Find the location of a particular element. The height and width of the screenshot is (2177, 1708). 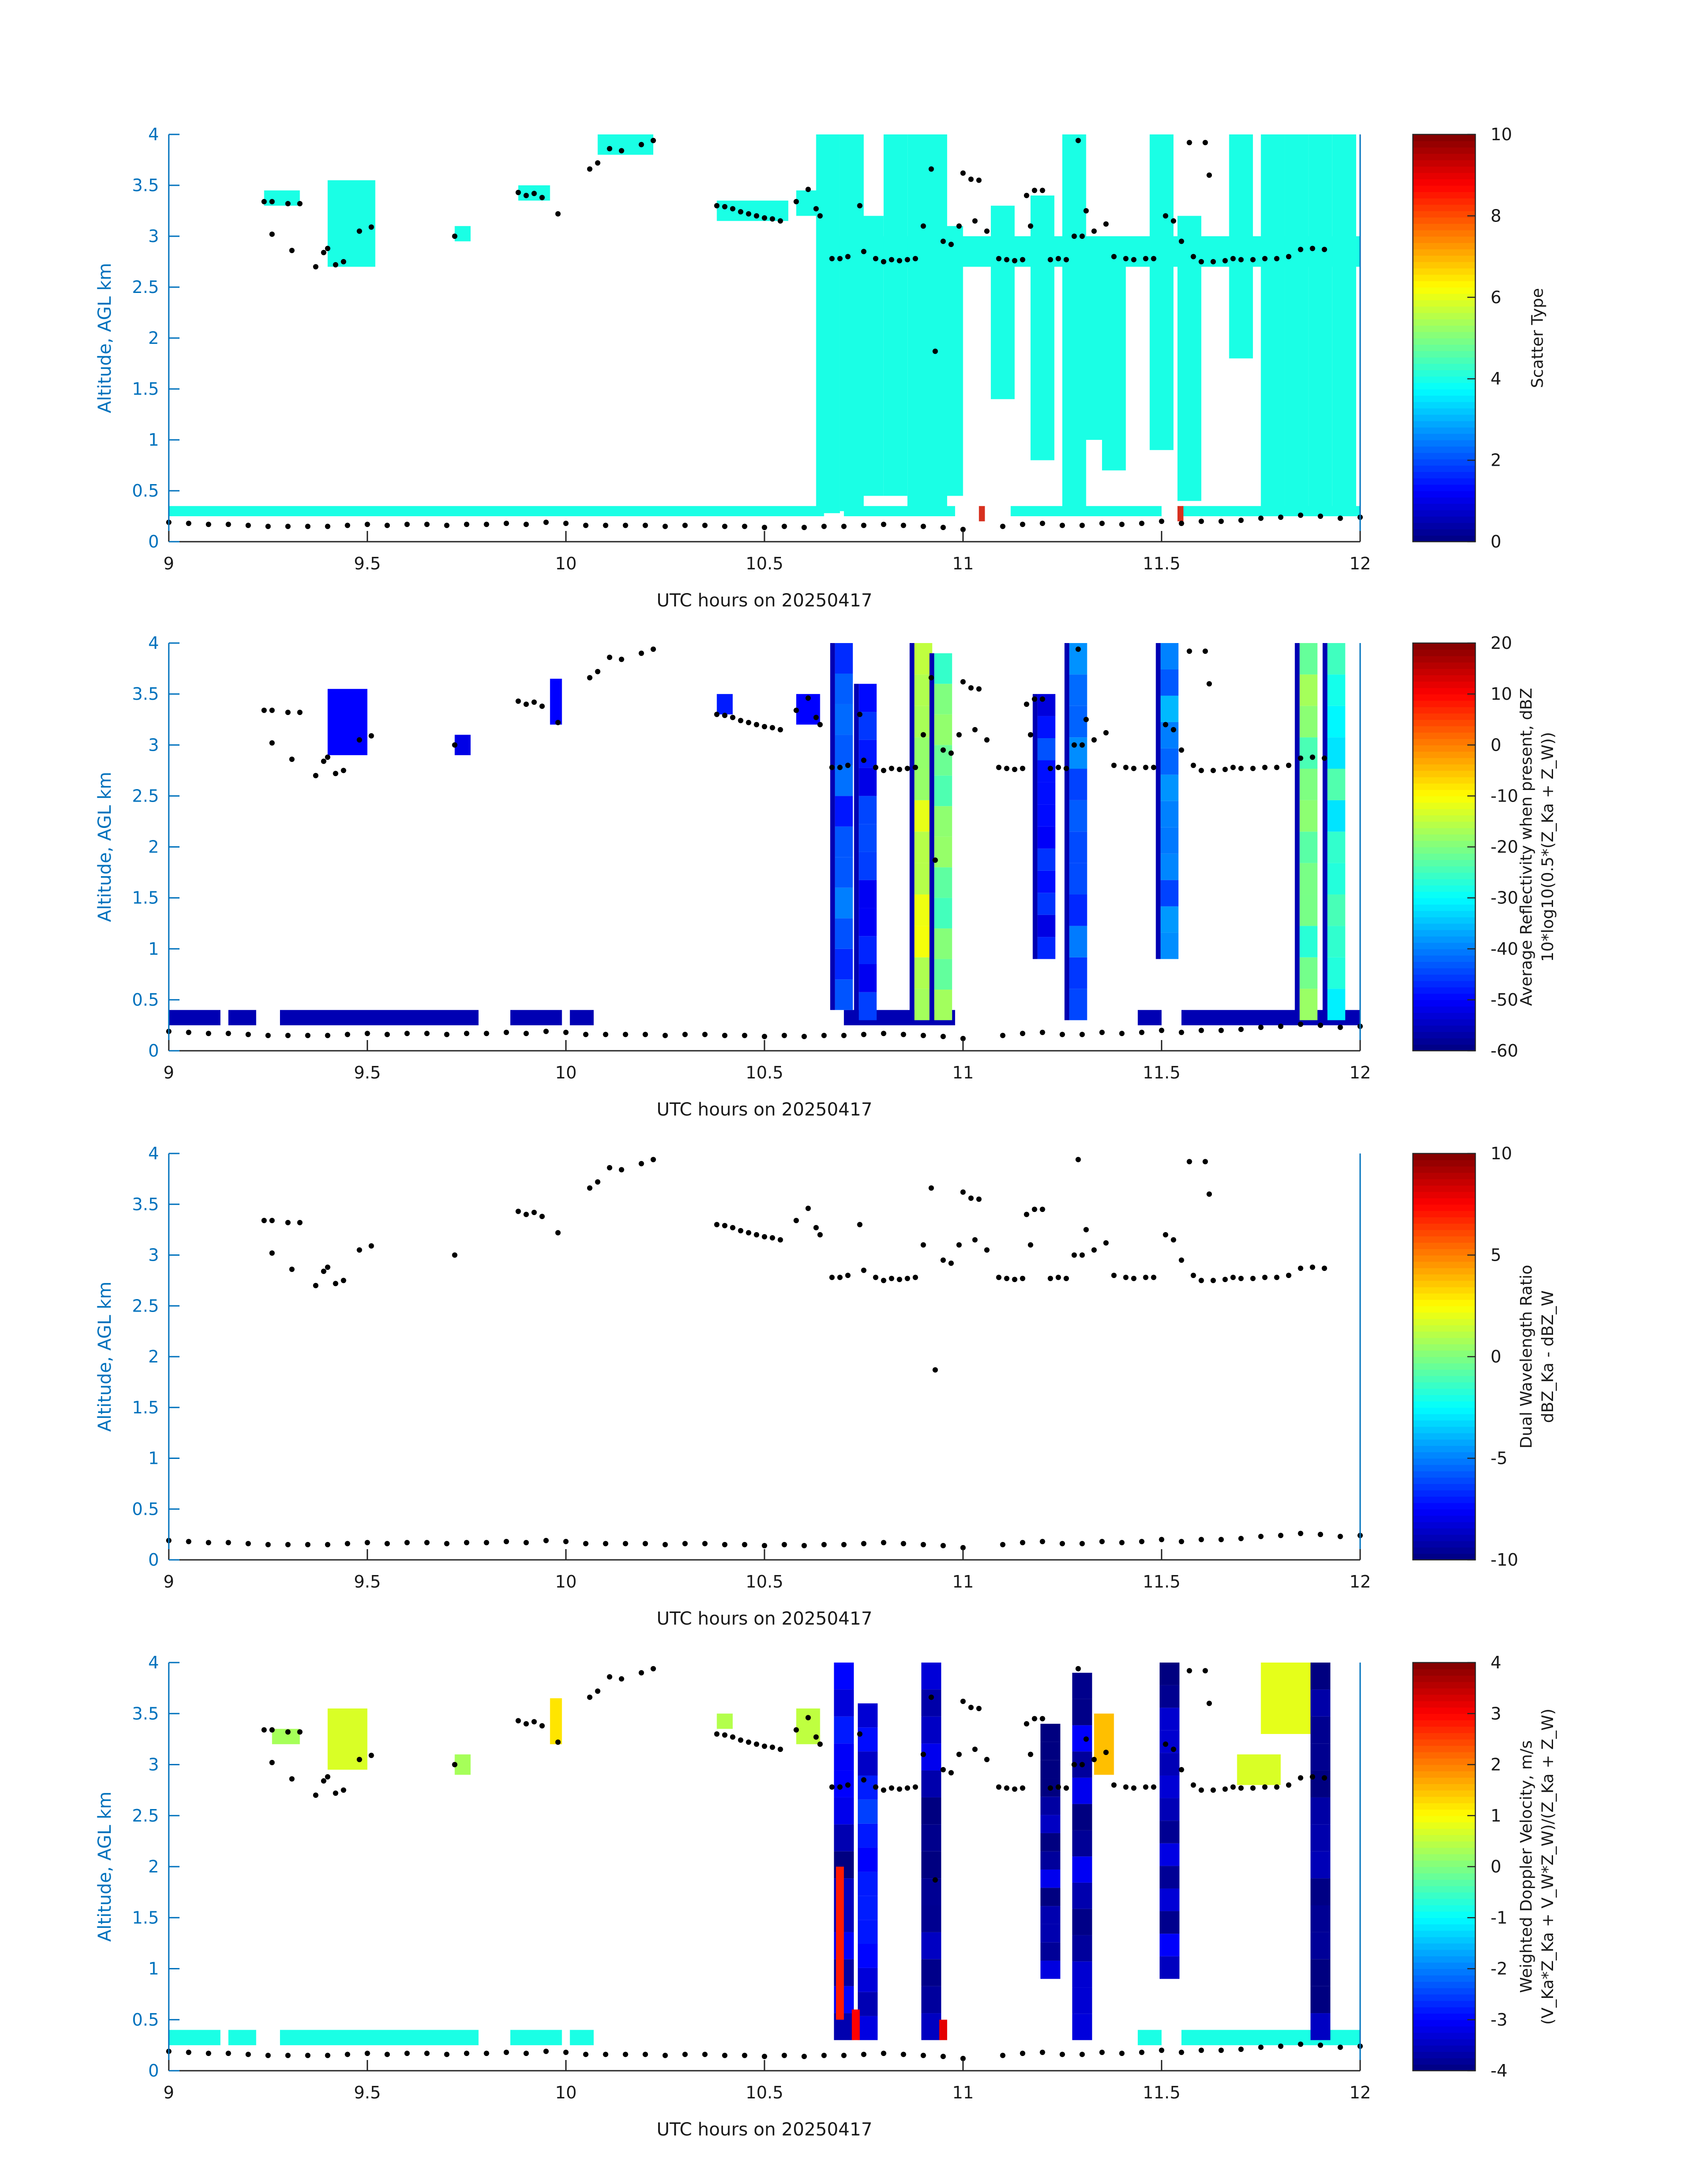

y-tick-label: 1 is located at coordinates (153, 1969).